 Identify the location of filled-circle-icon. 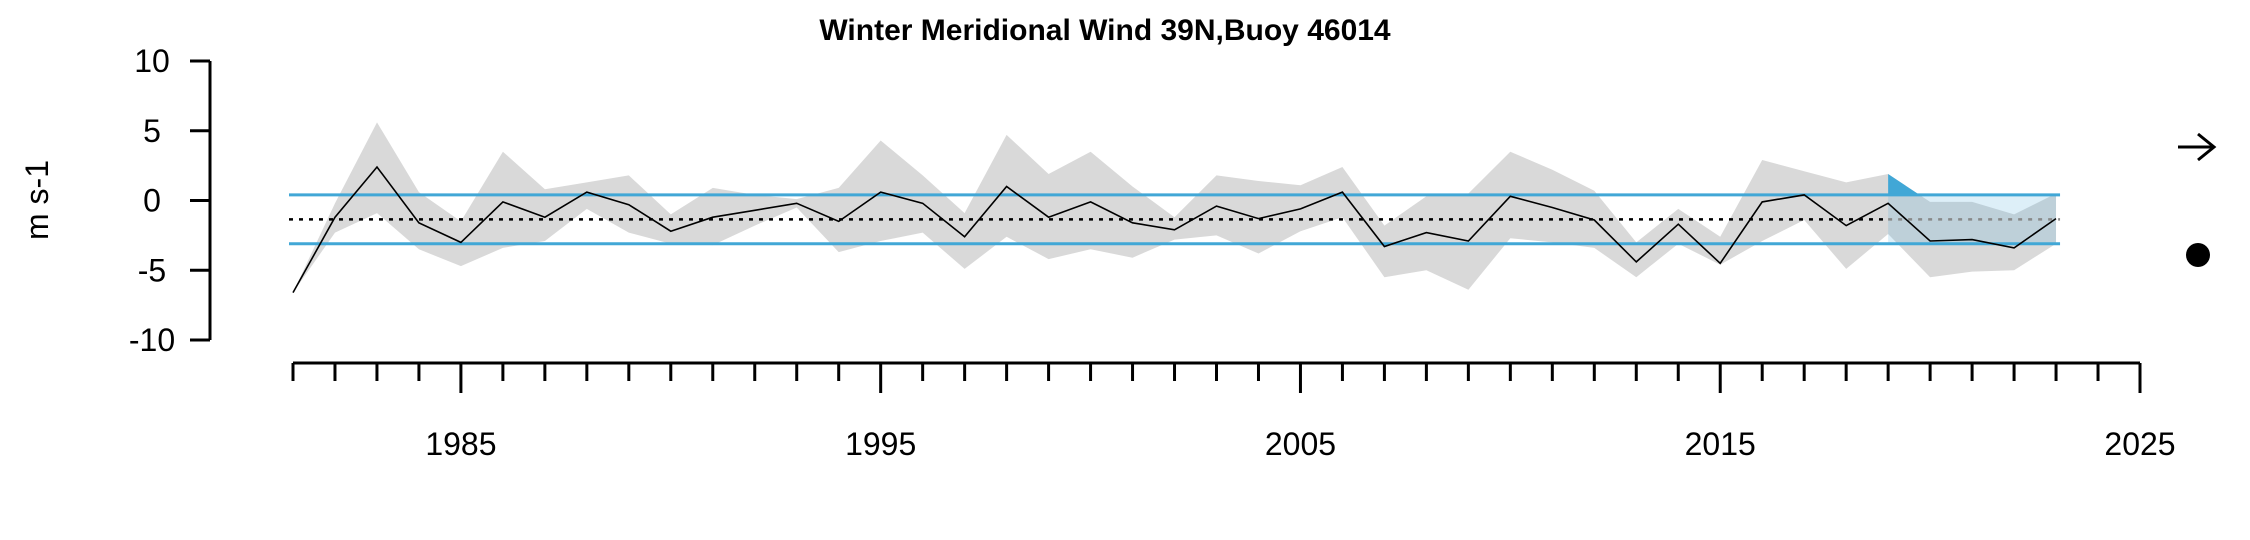
(2198, 255).